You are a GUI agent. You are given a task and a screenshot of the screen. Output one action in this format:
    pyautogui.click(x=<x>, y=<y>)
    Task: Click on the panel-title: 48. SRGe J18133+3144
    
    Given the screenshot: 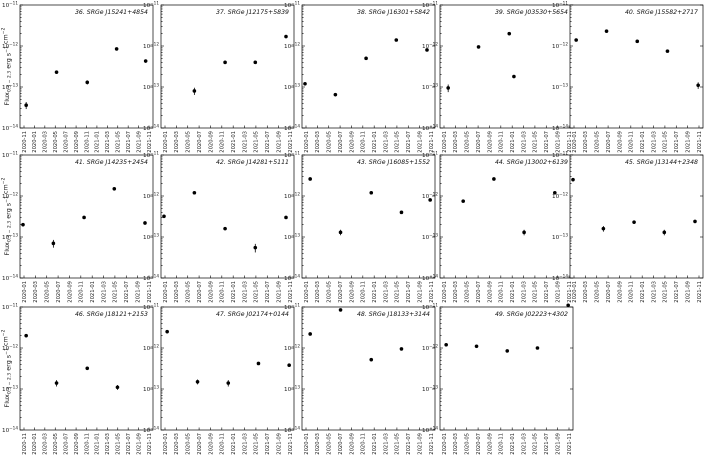 What is the action you would take?
    pyautogui.click(x=393, y=314)
    